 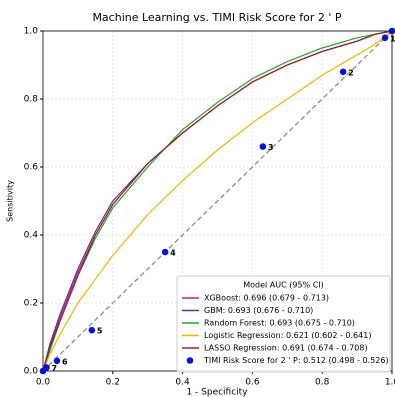 What do you see at coordinates (252, 383) in the screenshot?
I see `x-tick-label: 0.6` at bounding box center [252, 383].